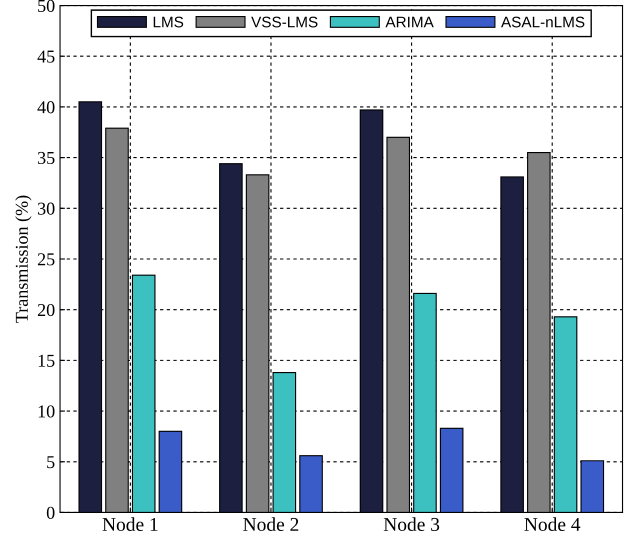  Describe the element at coordinates (46, 360) in the screenshot. I see `y-tick-label: 15` at that location.